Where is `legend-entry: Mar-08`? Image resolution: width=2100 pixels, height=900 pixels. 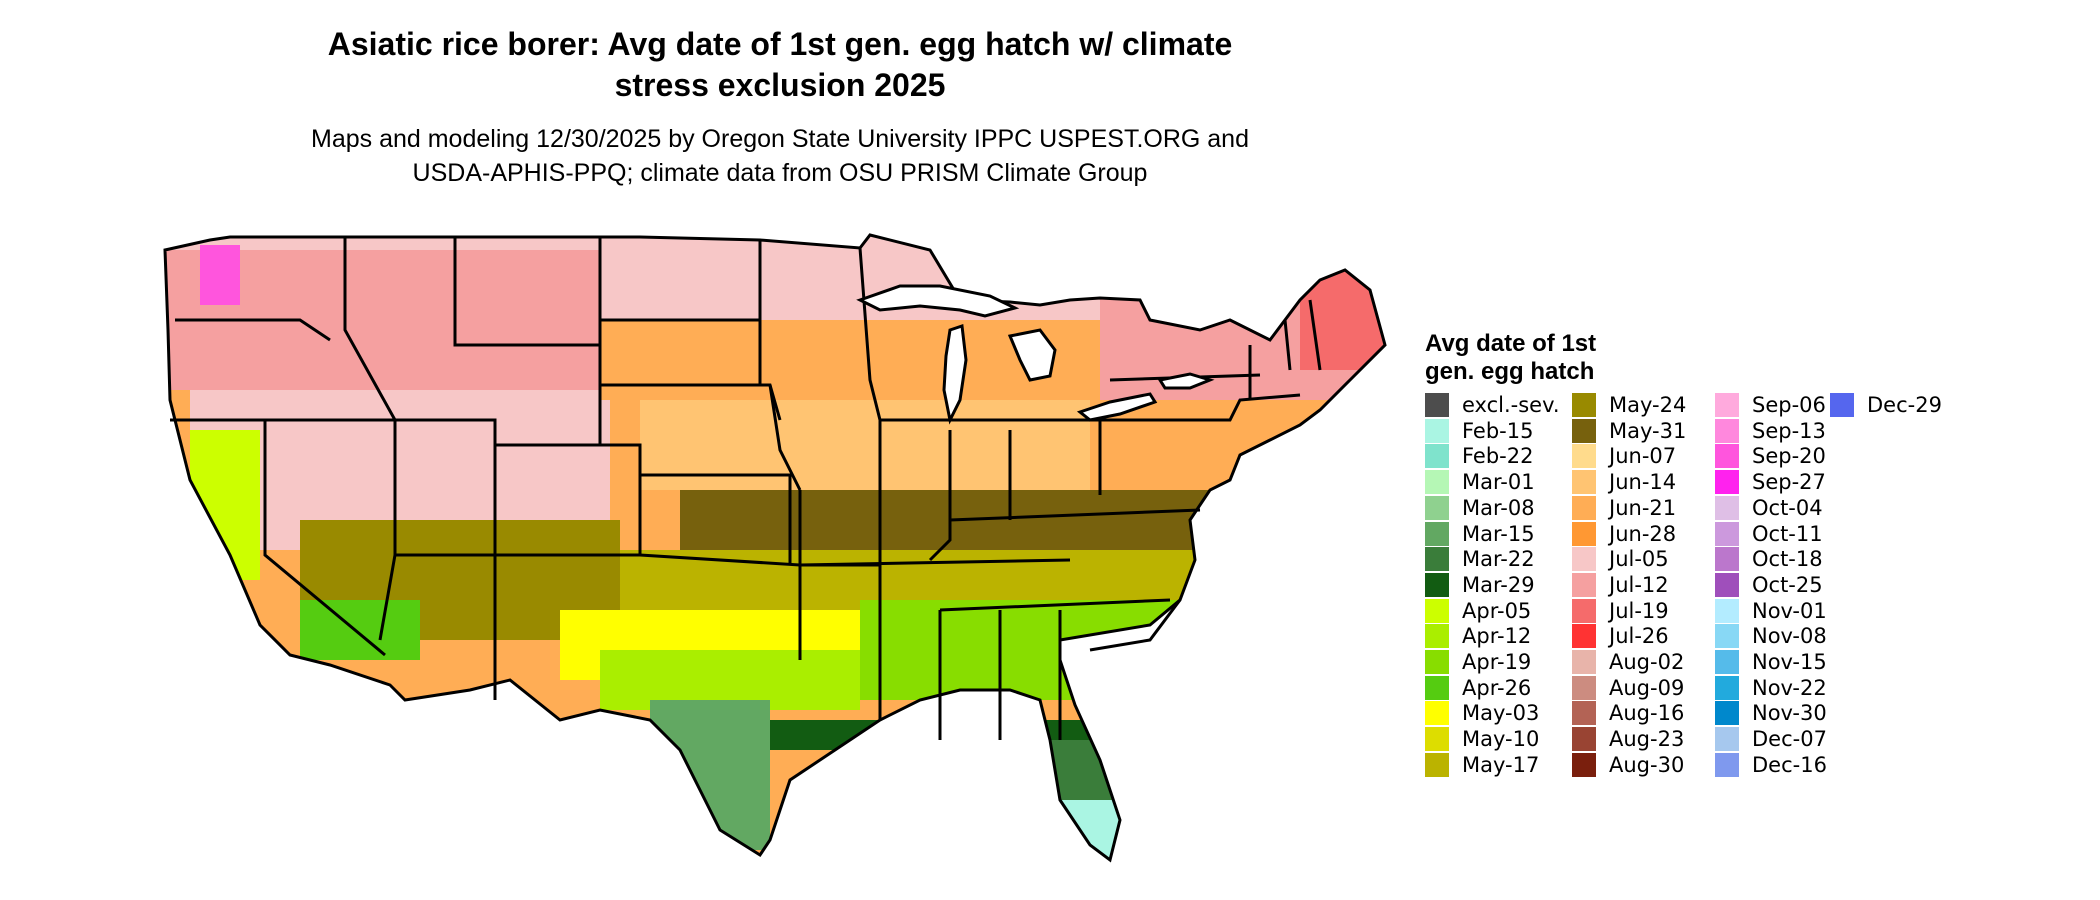
legend-entry: Mar-08 is located at coordinates (1480, 507).